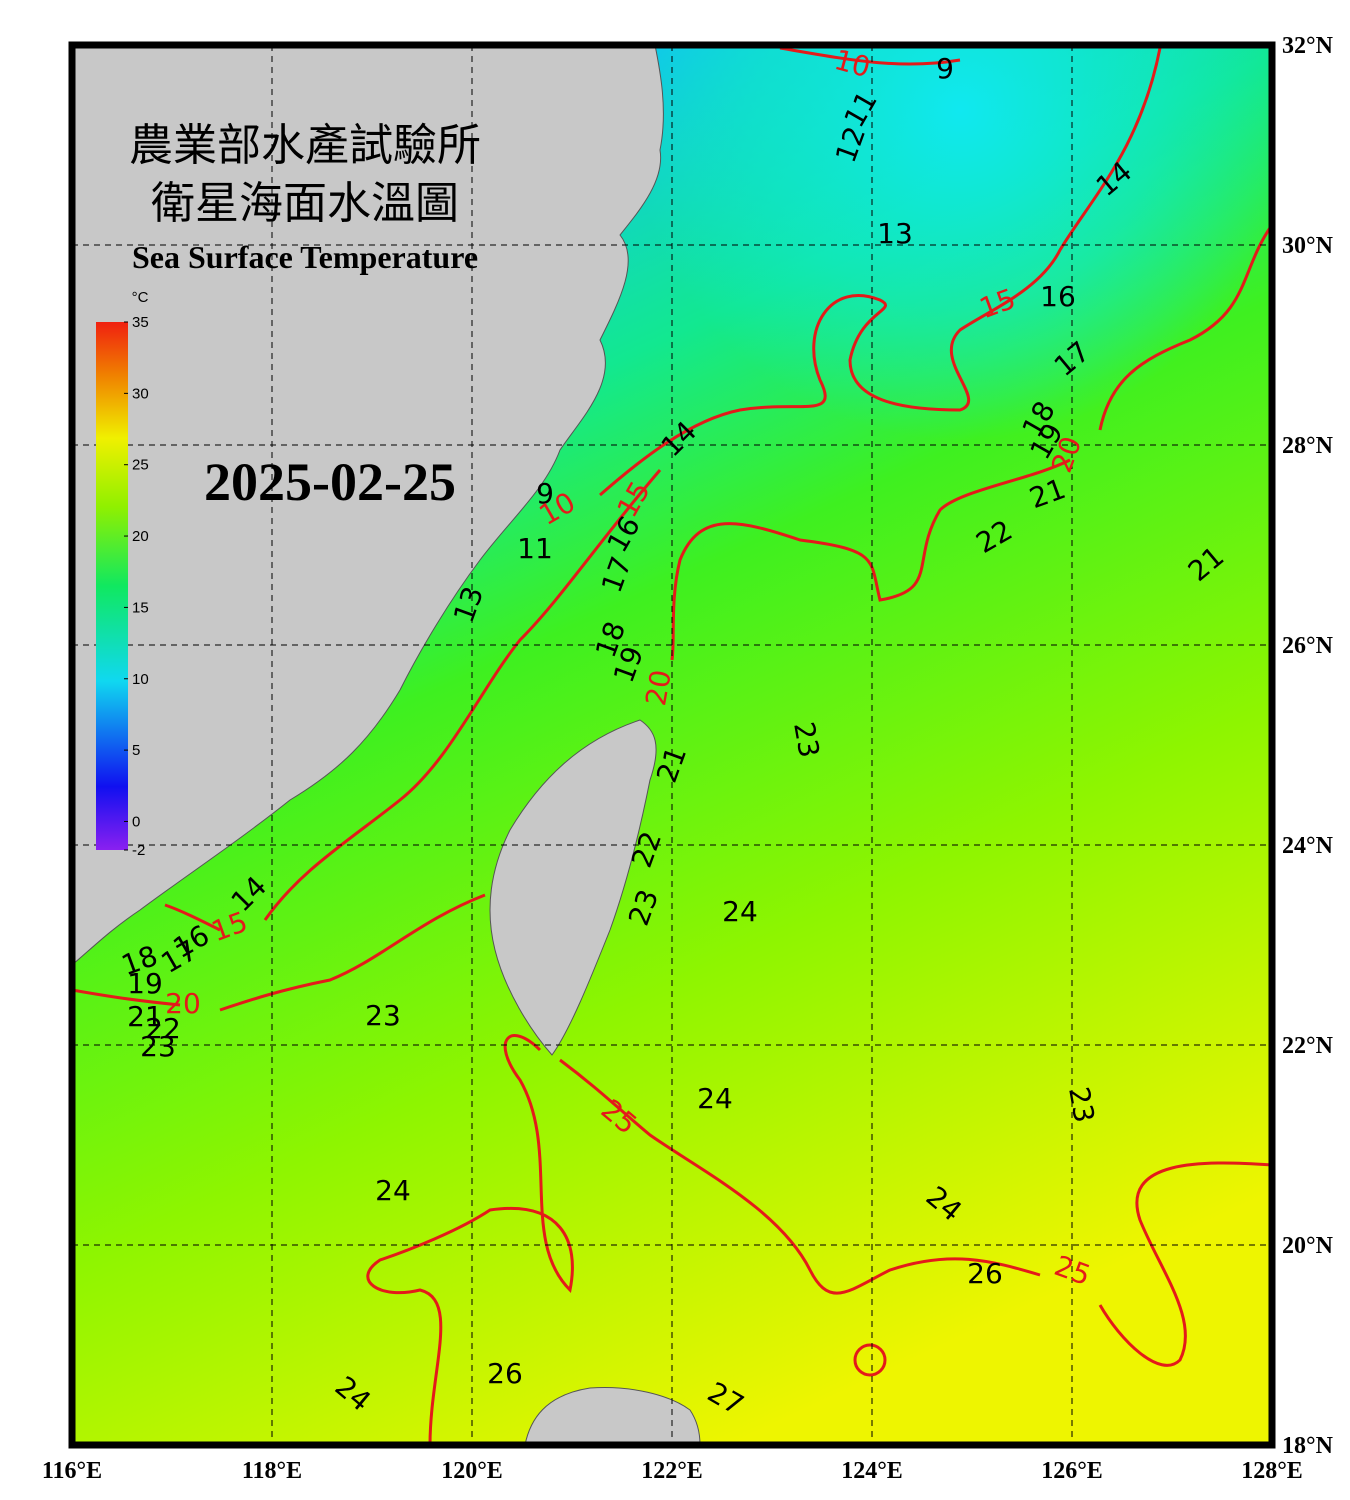 The image size is (1350, 1500). What do you see at coordinates (1072, 1471) in the screenshot?
I see `lon-label: 126°E` at bounding box center [1072, 1471].